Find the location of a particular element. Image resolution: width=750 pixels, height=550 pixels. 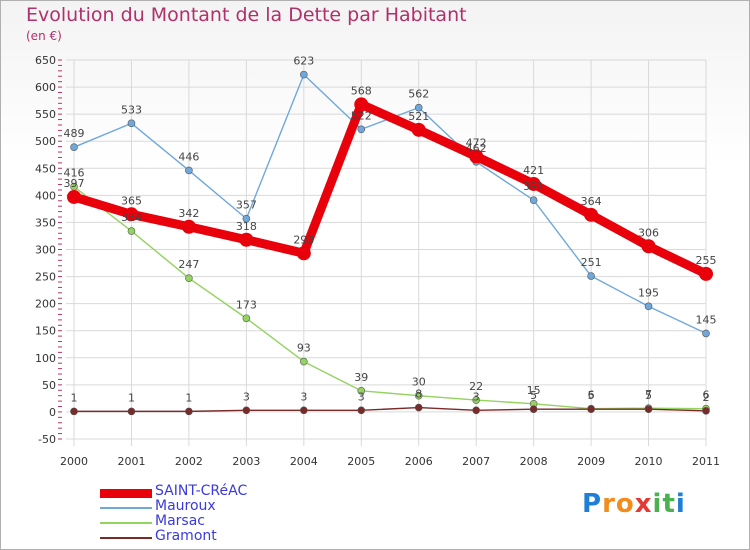

data-label: 522 is located at coordinates (361, 115).